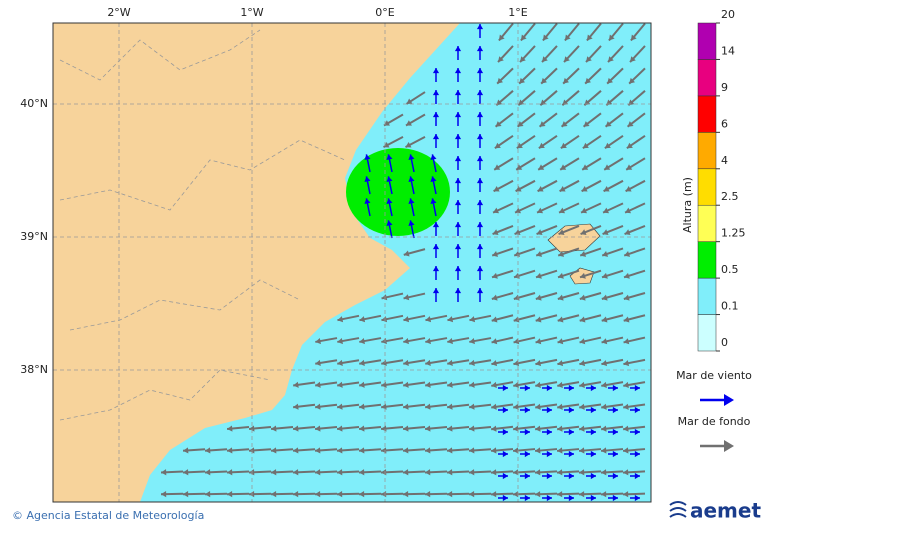  I want to click on colorbar-label: 4, so click(724, 160).